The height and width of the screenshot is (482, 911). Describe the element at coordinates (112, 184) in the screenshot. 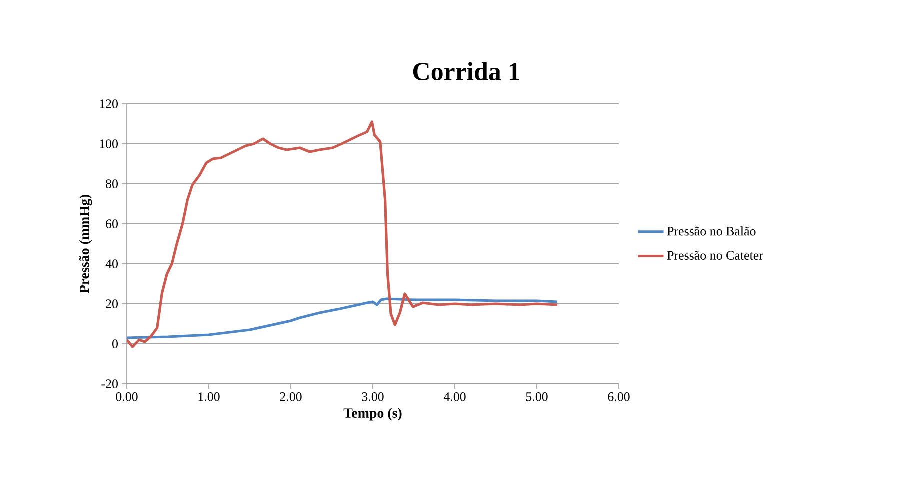

I see `y-tick-label: 80` at that location.